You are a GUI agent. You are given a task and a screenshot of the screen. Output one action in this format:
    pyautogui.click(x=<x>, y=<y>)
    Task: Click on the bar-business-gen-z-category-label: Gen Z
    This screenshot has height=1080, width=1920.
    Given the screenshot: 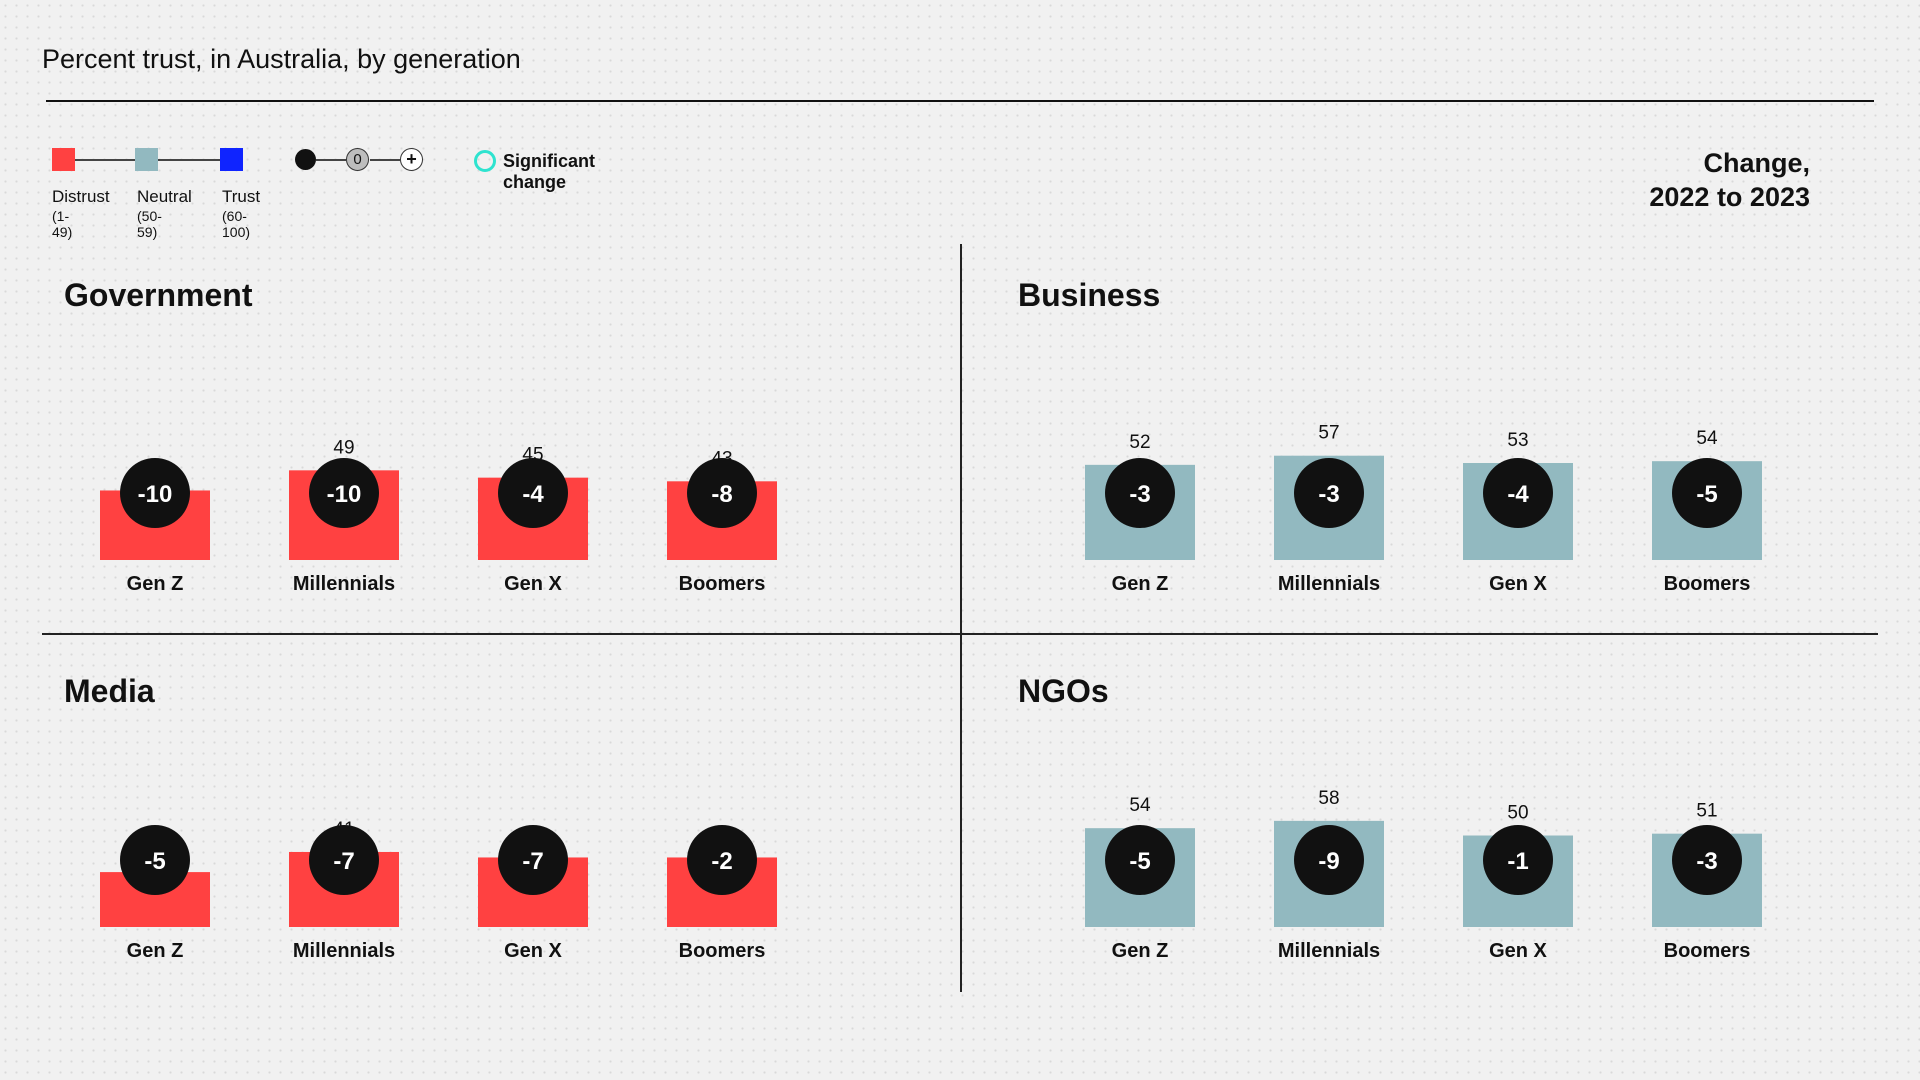 What is the action you would take?
    pyautogui.click(x=1140, y=584)
    